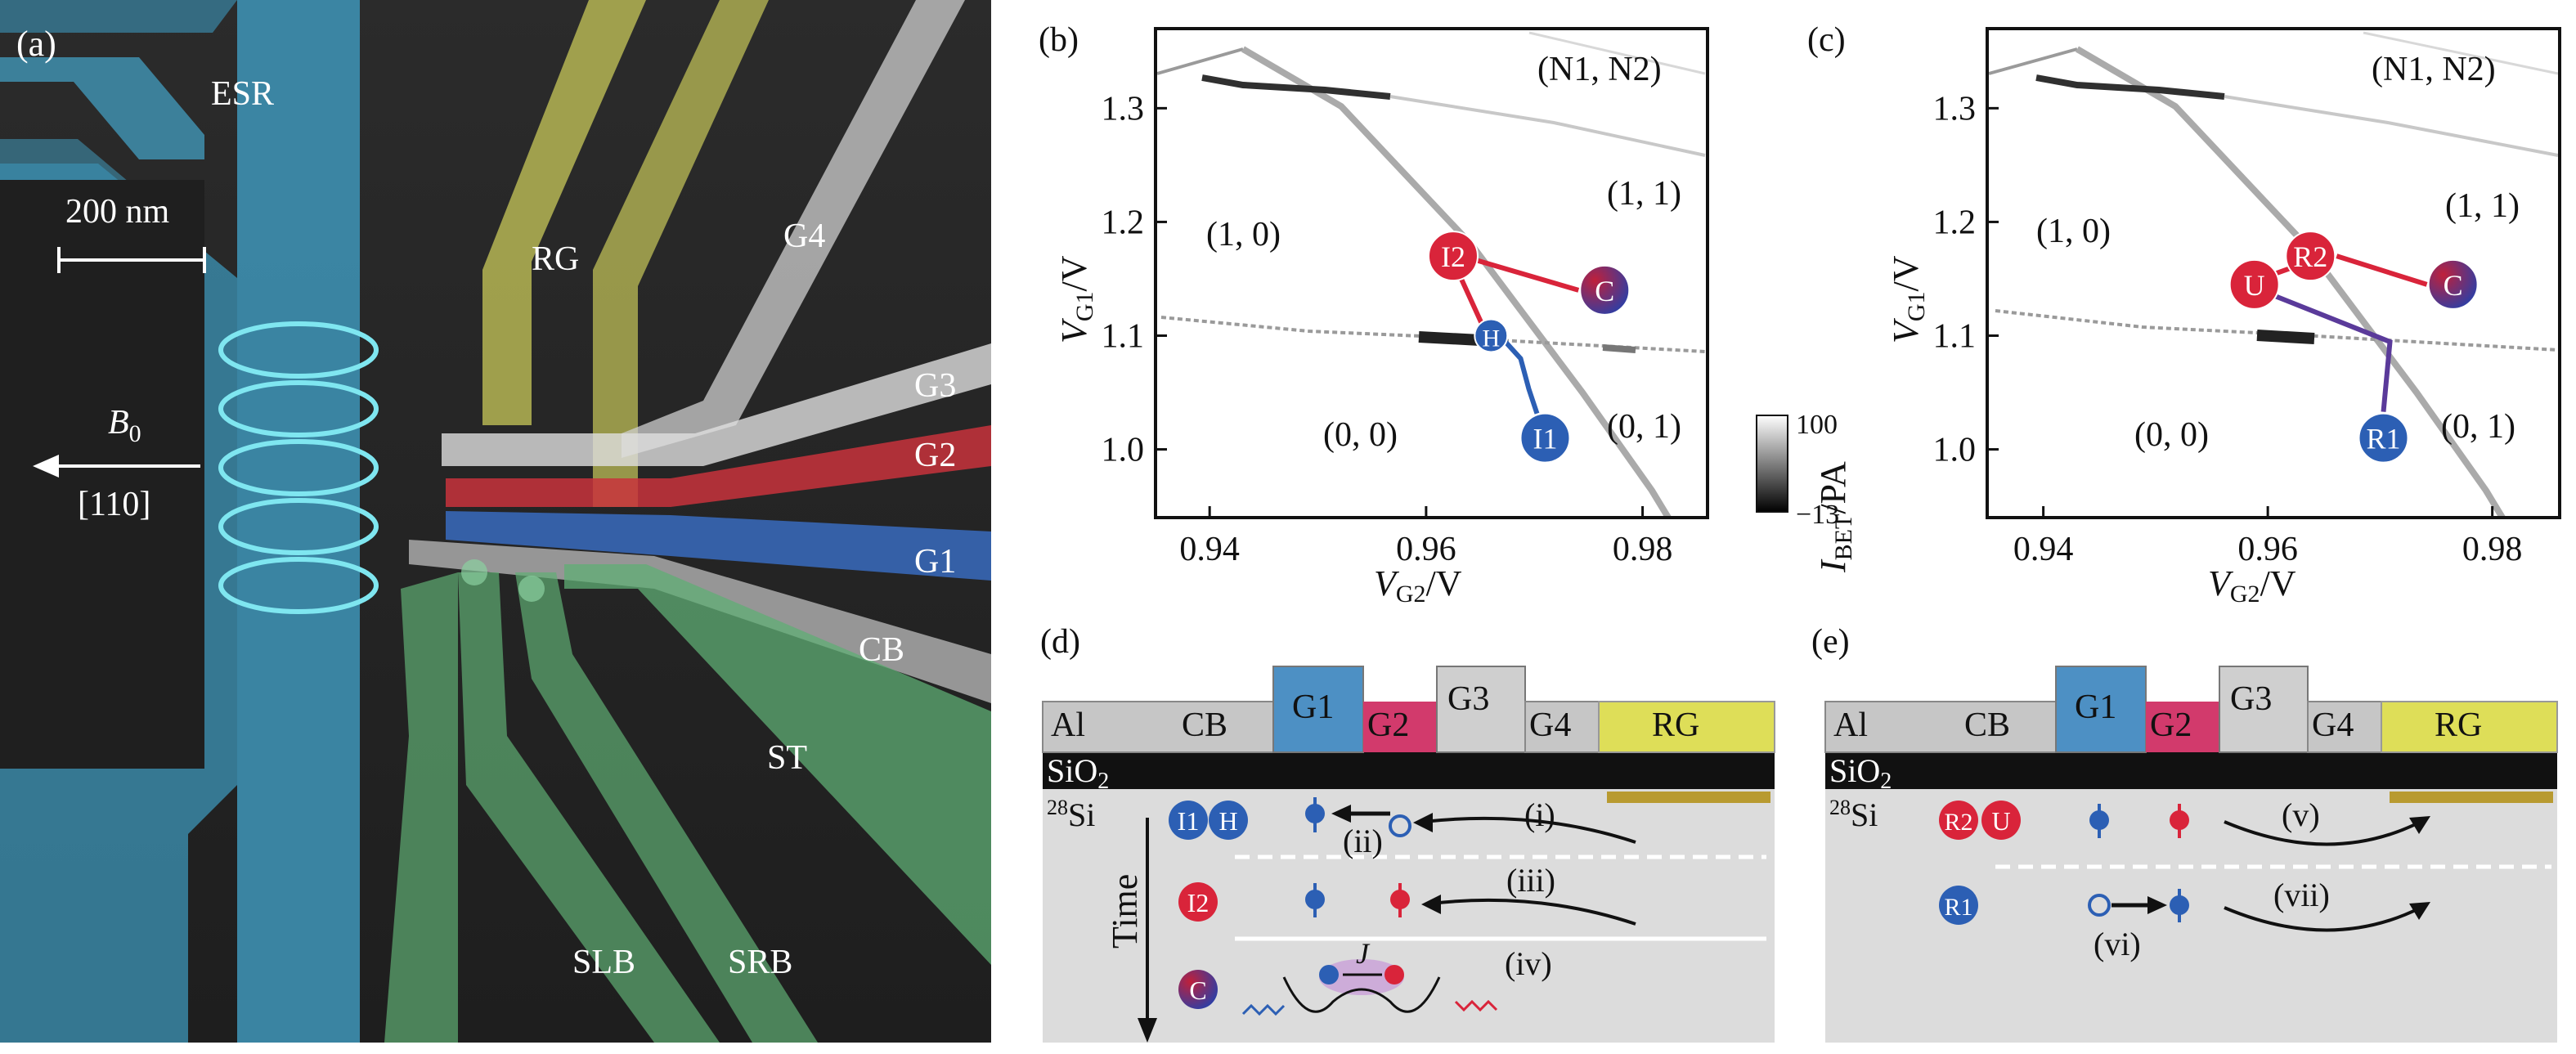  I want to click on g1-gate, so click(718, 546).